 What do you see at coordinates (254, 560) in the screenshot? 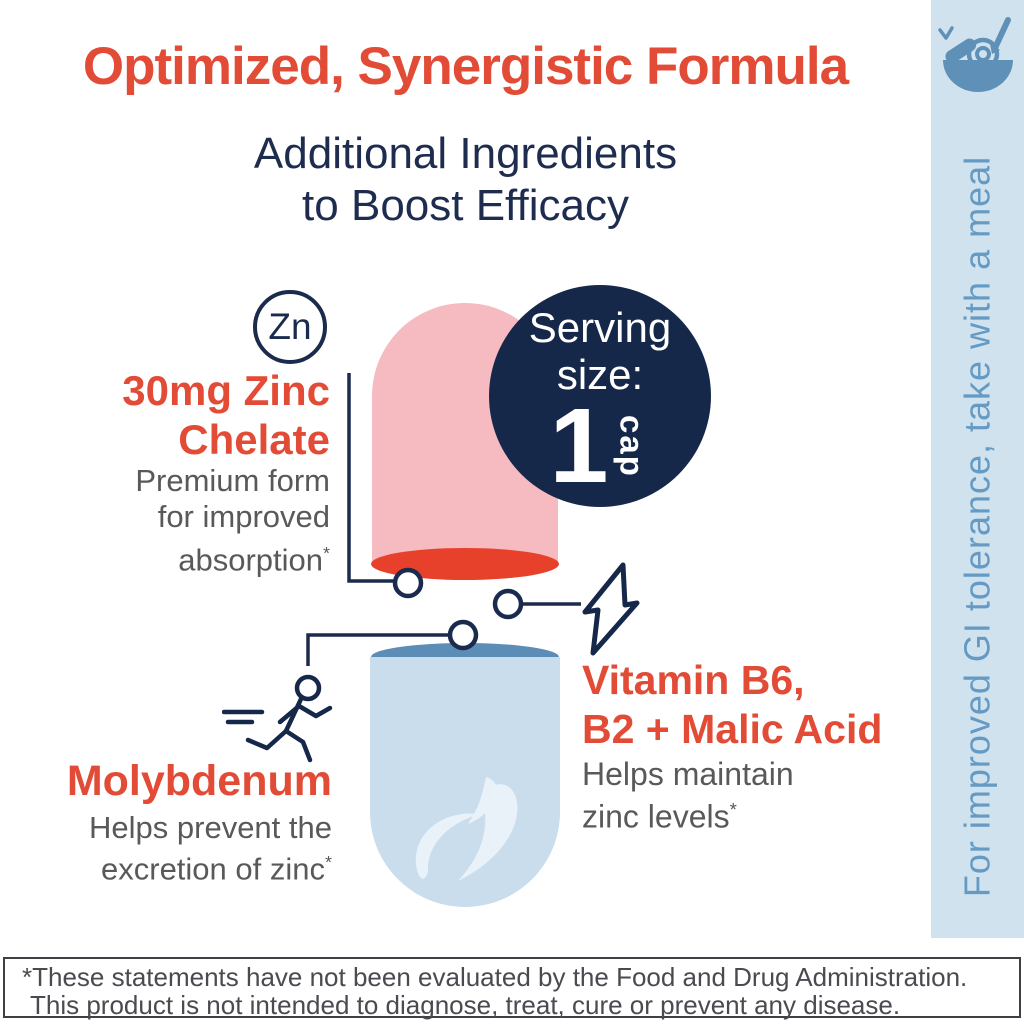
I see `zinc-benefit-line-3: absorption*` at bounding box center [254, 560].